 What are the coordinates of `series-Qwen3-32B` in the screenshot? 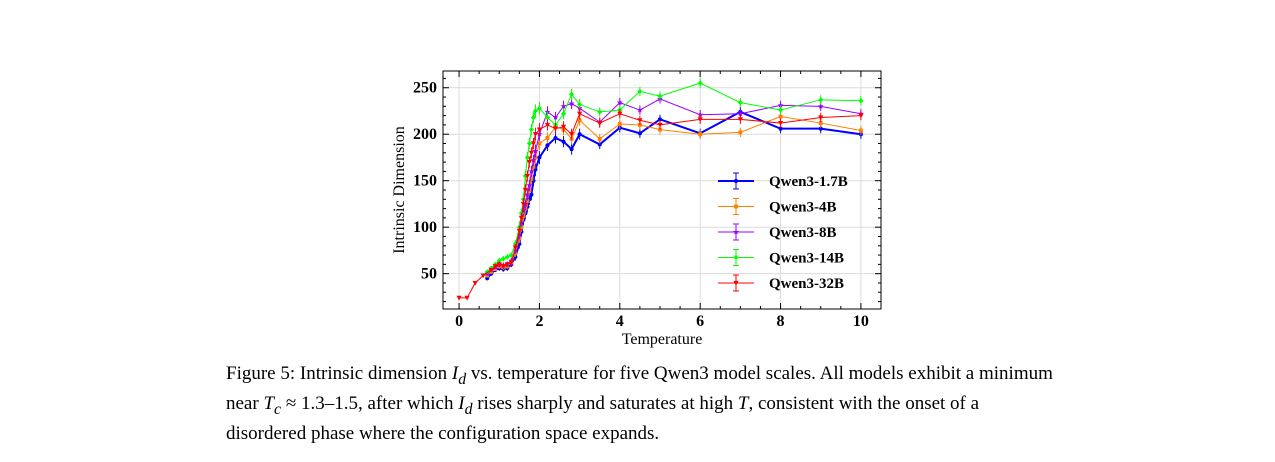 It's located at (660, 204).